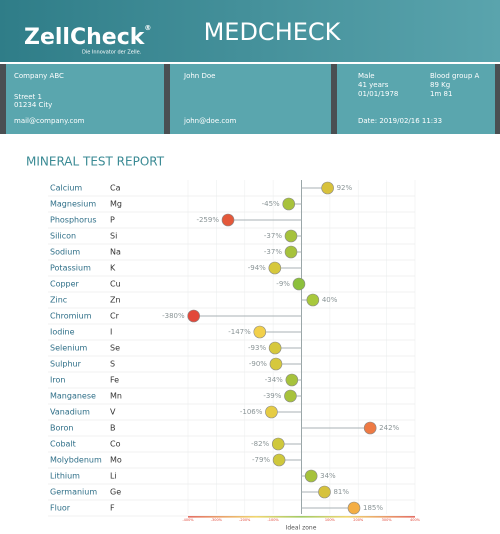 The image size is (500, 534). I want to click on value-label: -45%, so click(271, 204).